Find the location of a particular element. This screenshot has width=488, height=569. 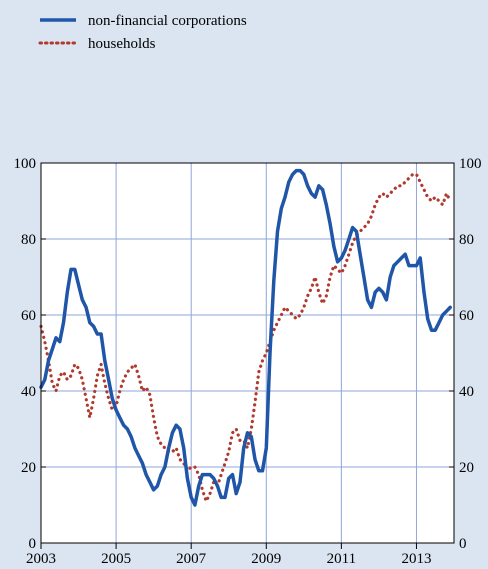

y-tick-label-left: 100 is located at coordinates (25, 164).